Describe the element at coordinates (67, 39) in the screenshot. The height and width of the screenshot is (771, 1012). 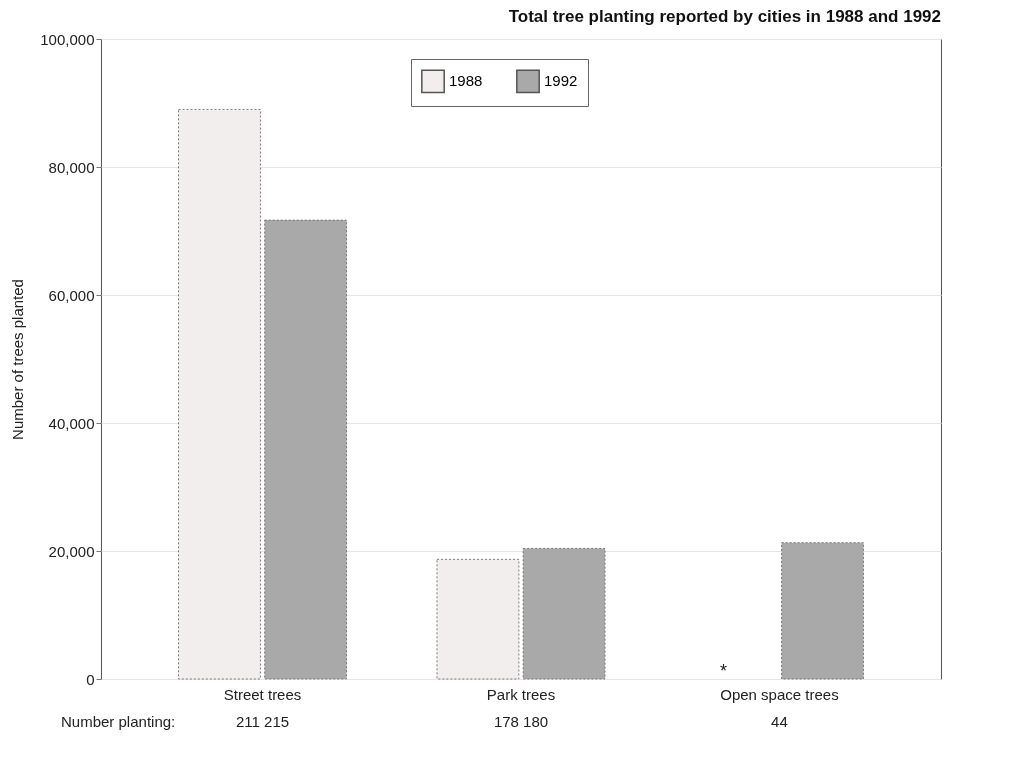
I see `y-tick-label: 100,000` at that location.